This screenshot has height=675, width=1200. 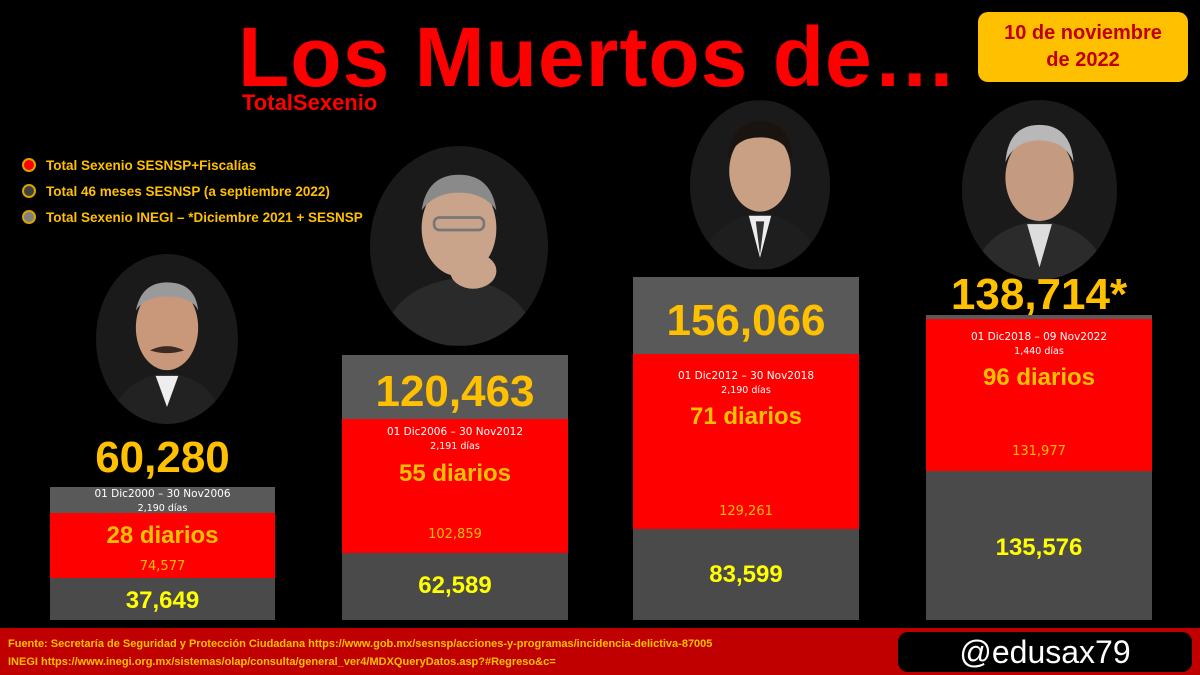 I want to click on bar-2-total, so click(x=455, y=387).